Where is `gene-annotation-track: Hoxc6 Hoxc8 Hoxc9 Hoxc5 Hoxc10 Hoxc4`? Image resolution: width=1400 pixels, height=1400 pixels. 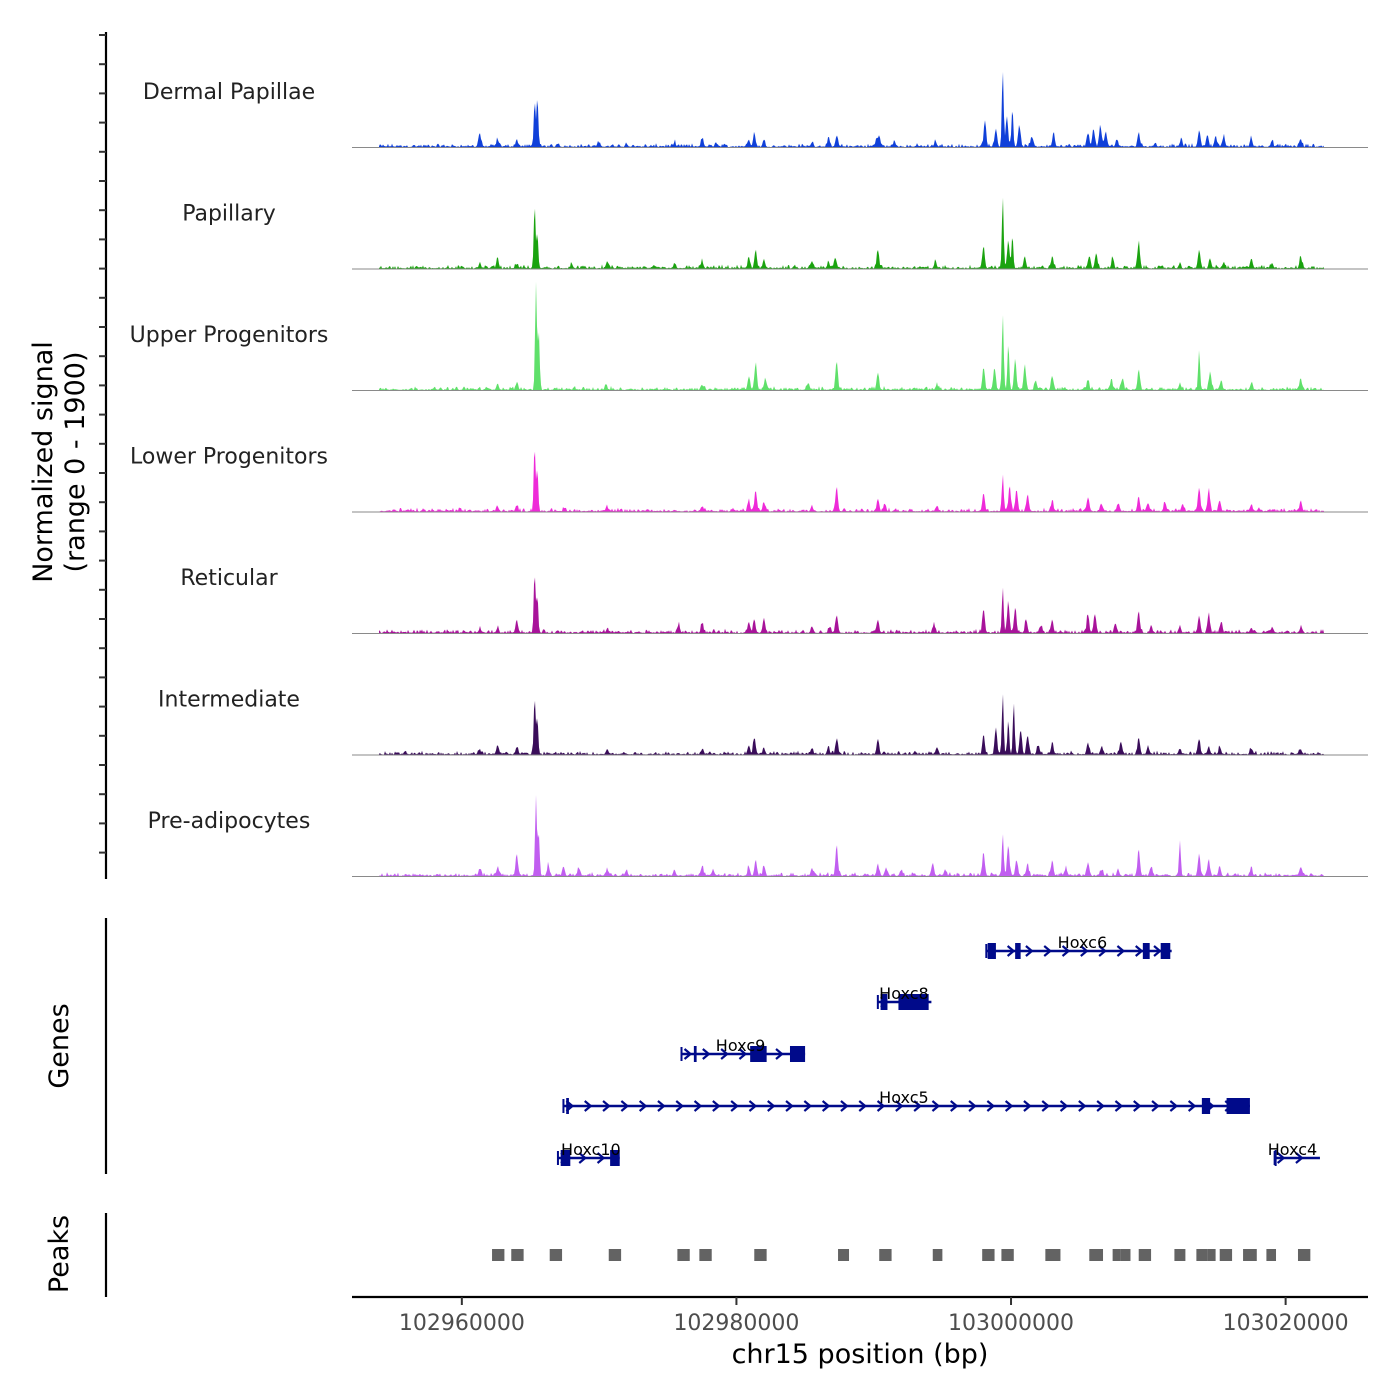
gene-annotation-track: Hoxc6 Hoxc8 Hoxc9 Hoxc5 Hoxc10 Hoxc4 is located at coordinates (938, 1049).